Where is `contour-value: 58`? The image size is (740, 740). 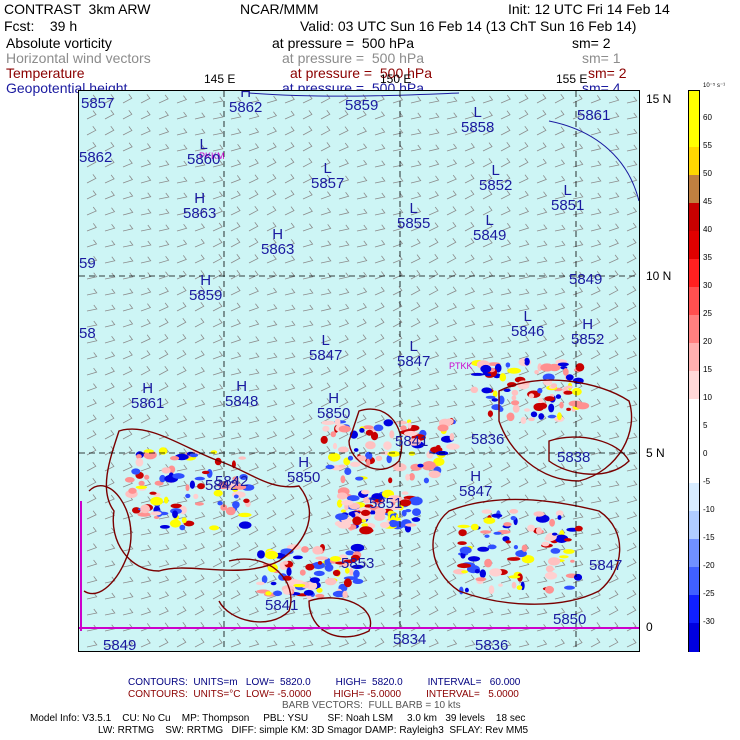 contour-value: 58 is located at coordinates (87, 333).